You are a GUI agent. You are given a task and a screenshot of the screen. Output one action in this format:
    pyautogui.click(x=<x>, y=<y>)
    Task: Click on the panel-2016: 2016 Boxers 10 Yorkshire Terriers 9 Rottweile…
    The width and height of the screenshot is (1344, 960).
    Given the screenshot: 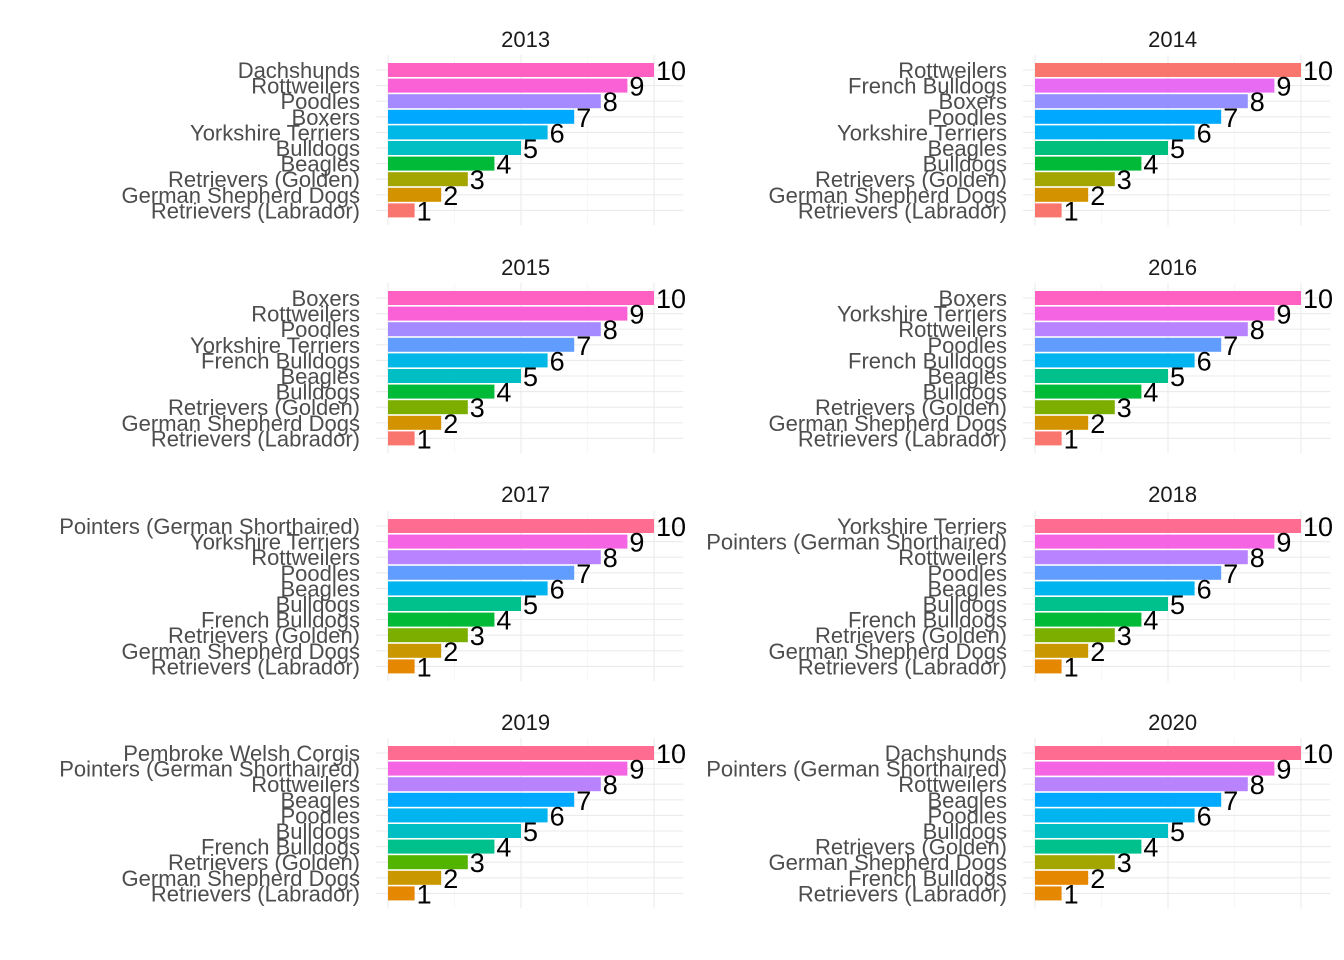 What is the action you would take?
    pyautogui.click(x=1051, y=354)
    